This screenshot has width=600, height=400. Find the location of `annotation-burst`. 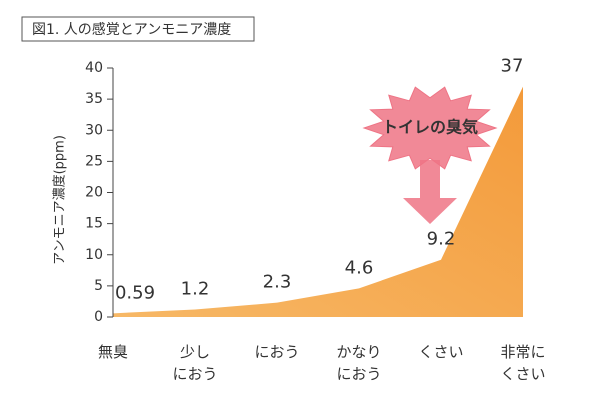

annotation-burst is located at coordinates (430, 128).